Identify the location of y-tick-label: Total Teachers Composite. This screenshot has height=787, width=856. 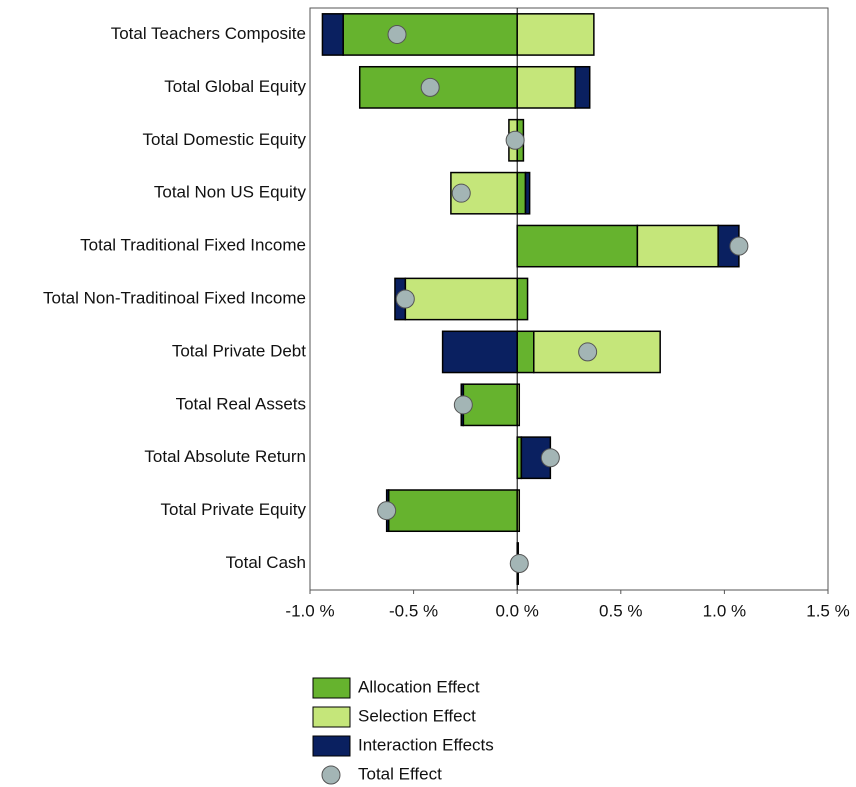
(208, 33).